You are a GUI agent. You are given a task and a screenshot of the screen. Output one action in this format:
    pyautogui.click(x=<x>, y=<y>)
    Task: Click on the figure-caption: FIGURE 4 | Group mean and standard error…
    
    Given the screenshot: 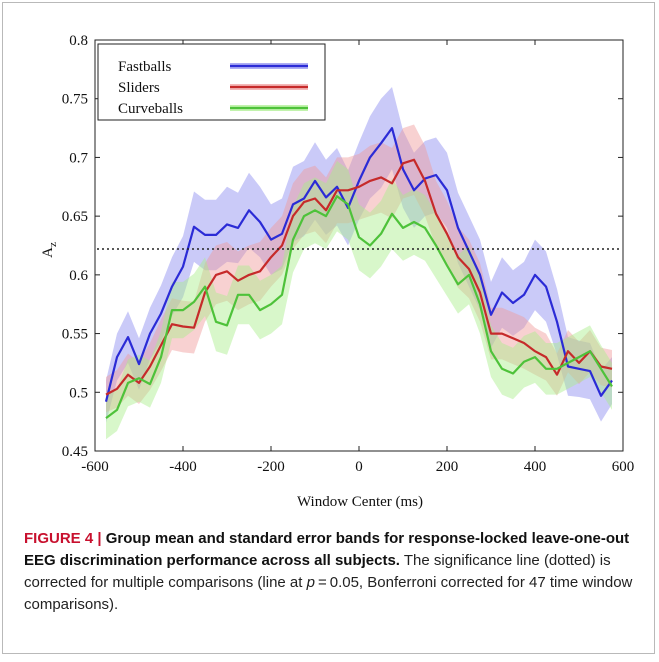 What is the action you would take?
    pyautogui.click(x=330, y=572)
    